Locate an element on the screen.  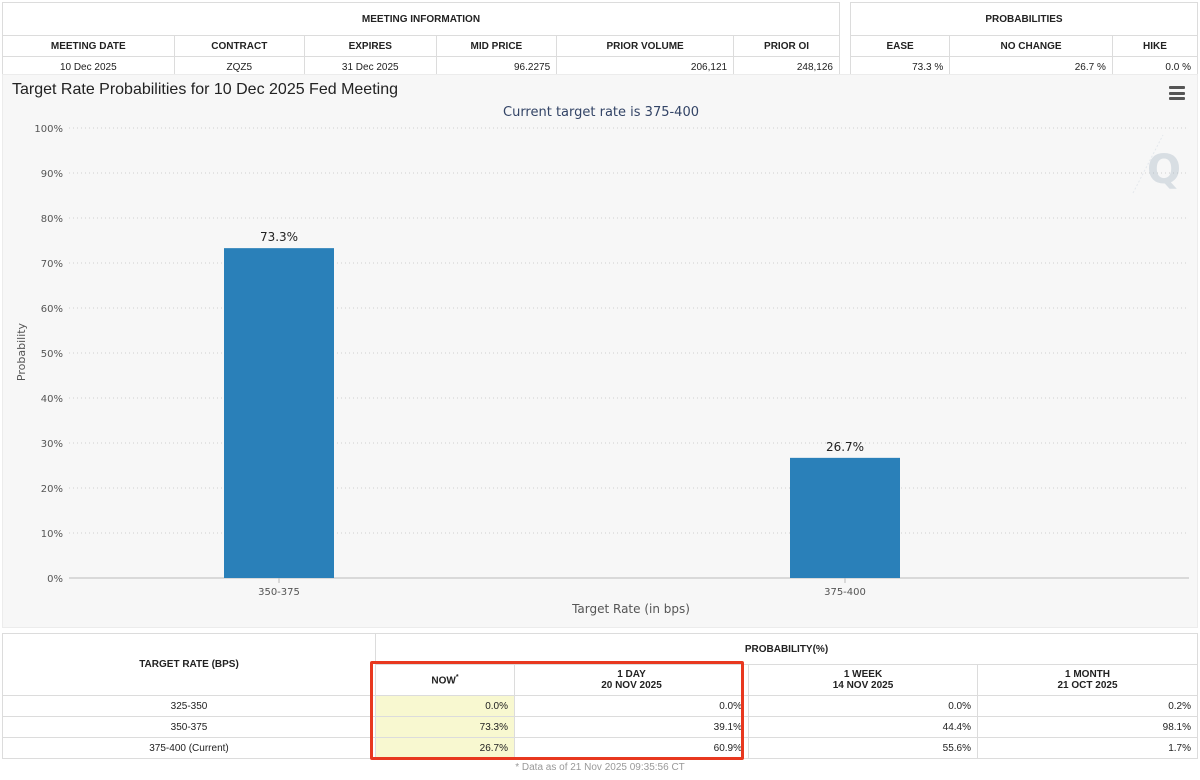
chart-subtitle: Current target rate is 375-400 is located at coordinates (601, 112).